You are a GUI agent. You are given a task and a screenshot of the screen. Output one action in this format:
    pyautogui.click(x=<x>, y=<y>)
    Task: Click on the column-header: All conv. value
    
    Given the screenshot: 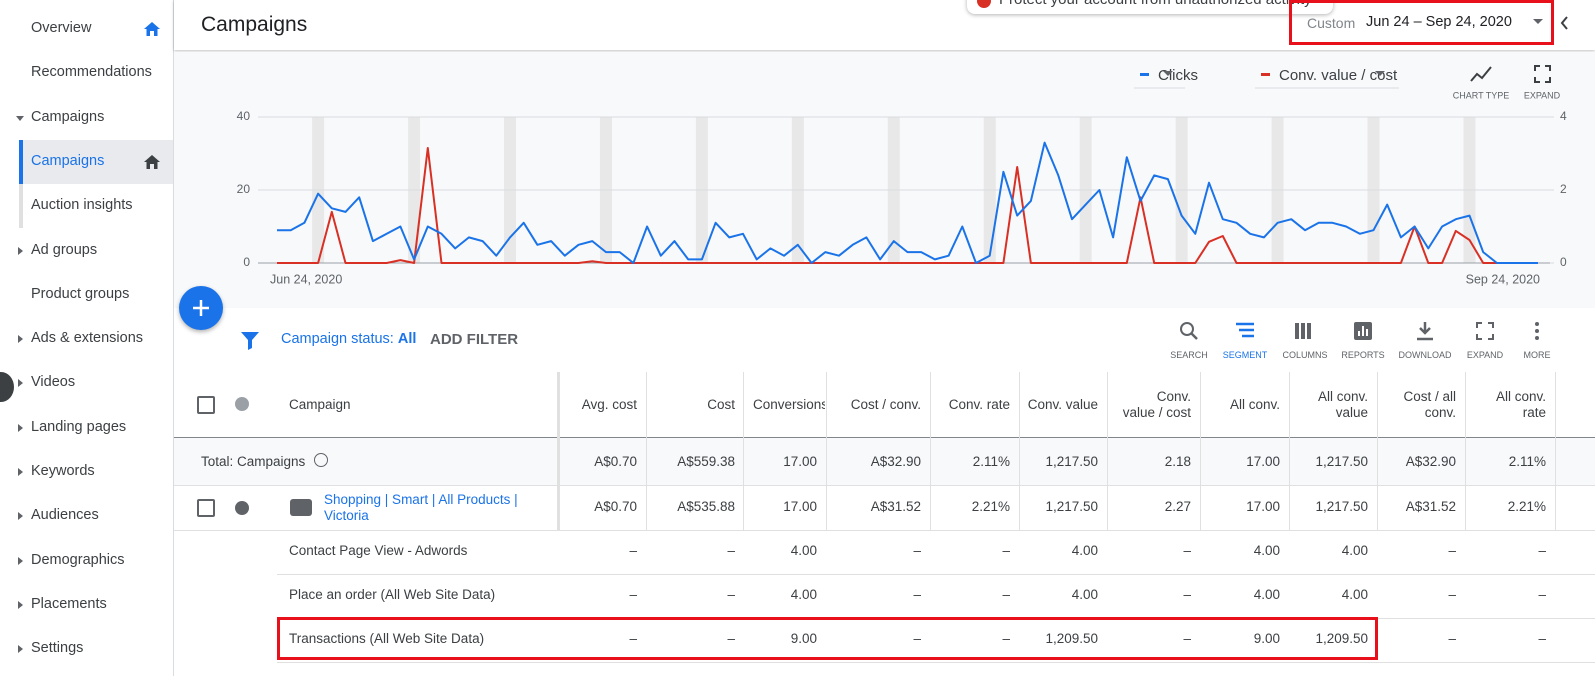 What is the action you would take?
    pyautogui.click(x=1342, y=404)
    